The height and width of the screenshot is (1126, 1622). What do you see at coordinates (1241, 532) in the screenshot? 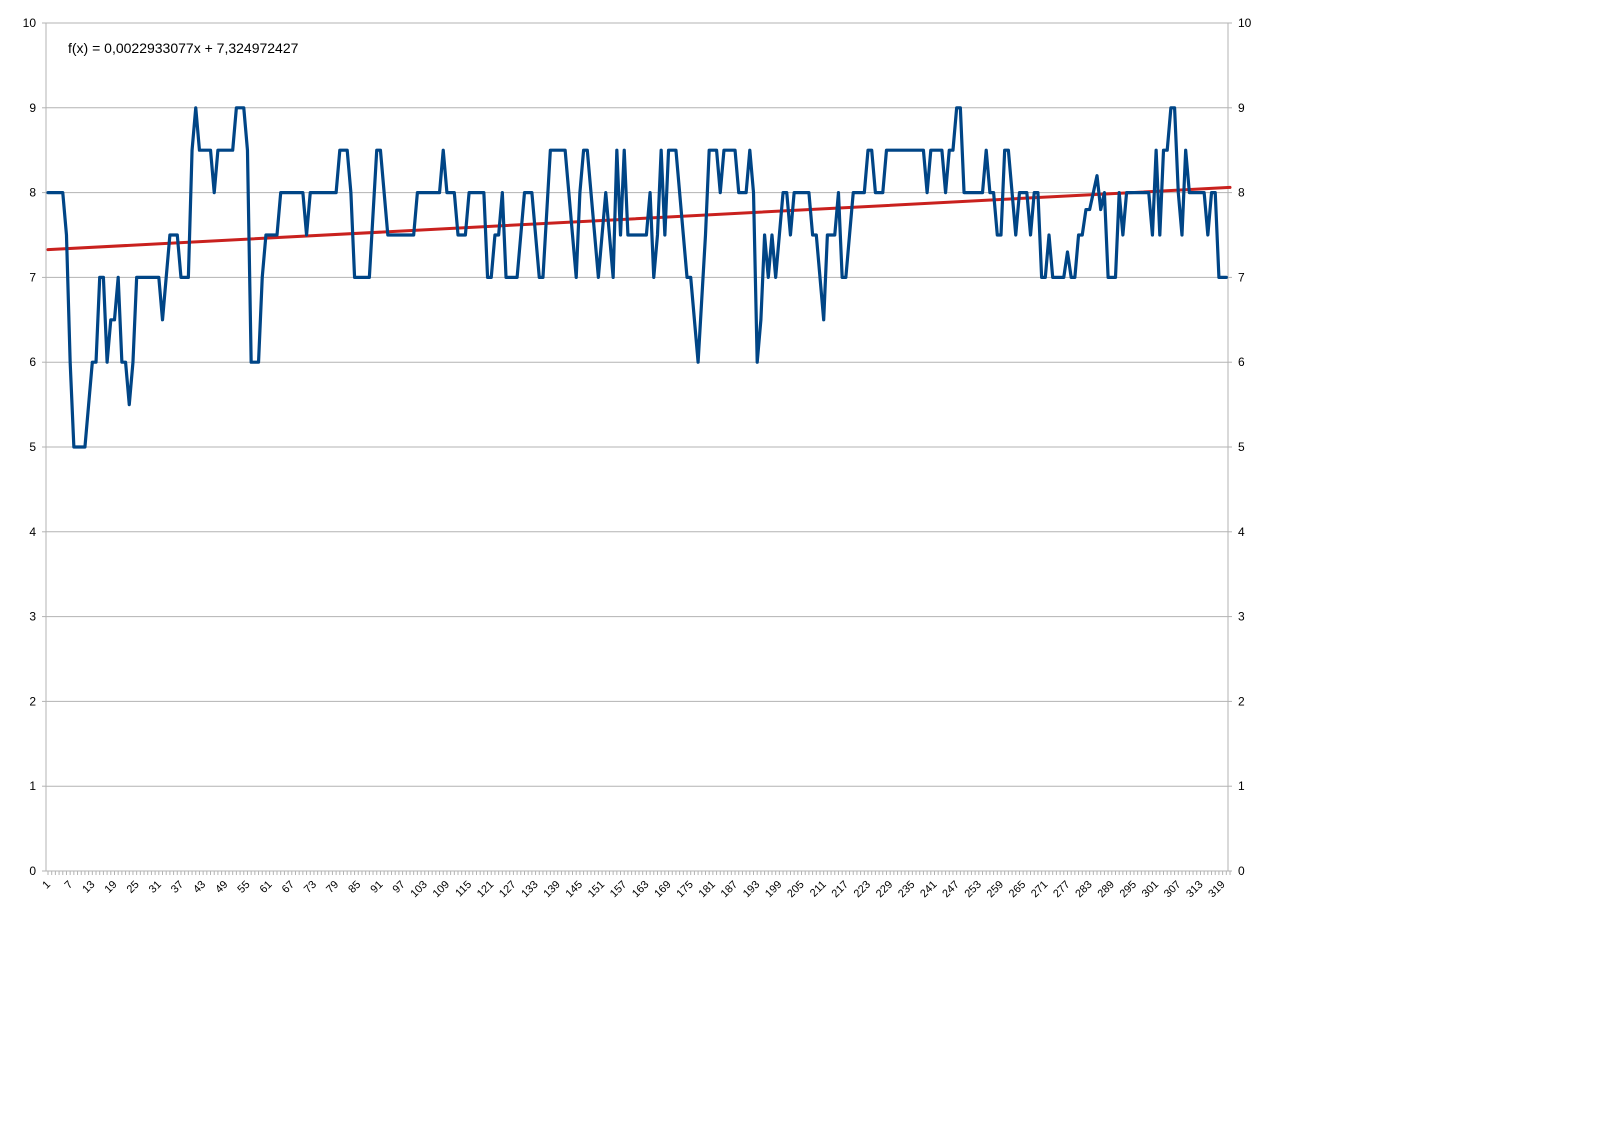
I see `y-tick-label-right: 4` at bounding box center [1241, 532].